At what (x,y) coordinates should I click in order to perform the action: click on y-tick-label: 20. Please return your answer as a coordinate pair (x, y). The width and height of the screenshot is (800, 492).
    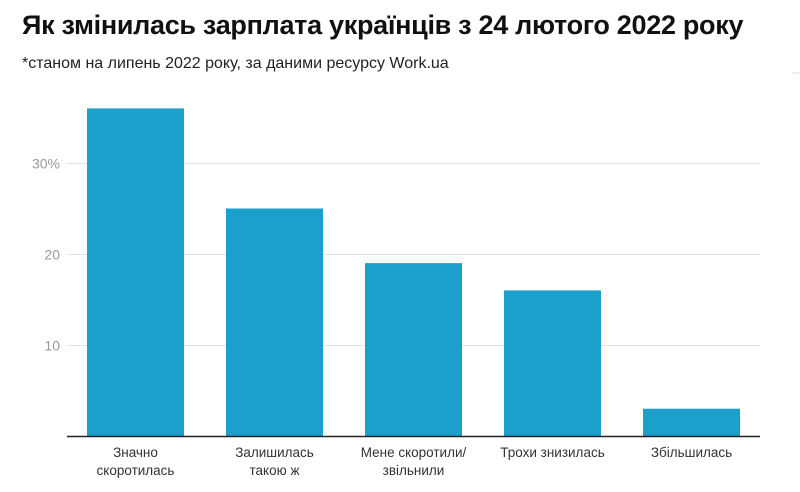
    Looking at the image, I should click on (52, 255).